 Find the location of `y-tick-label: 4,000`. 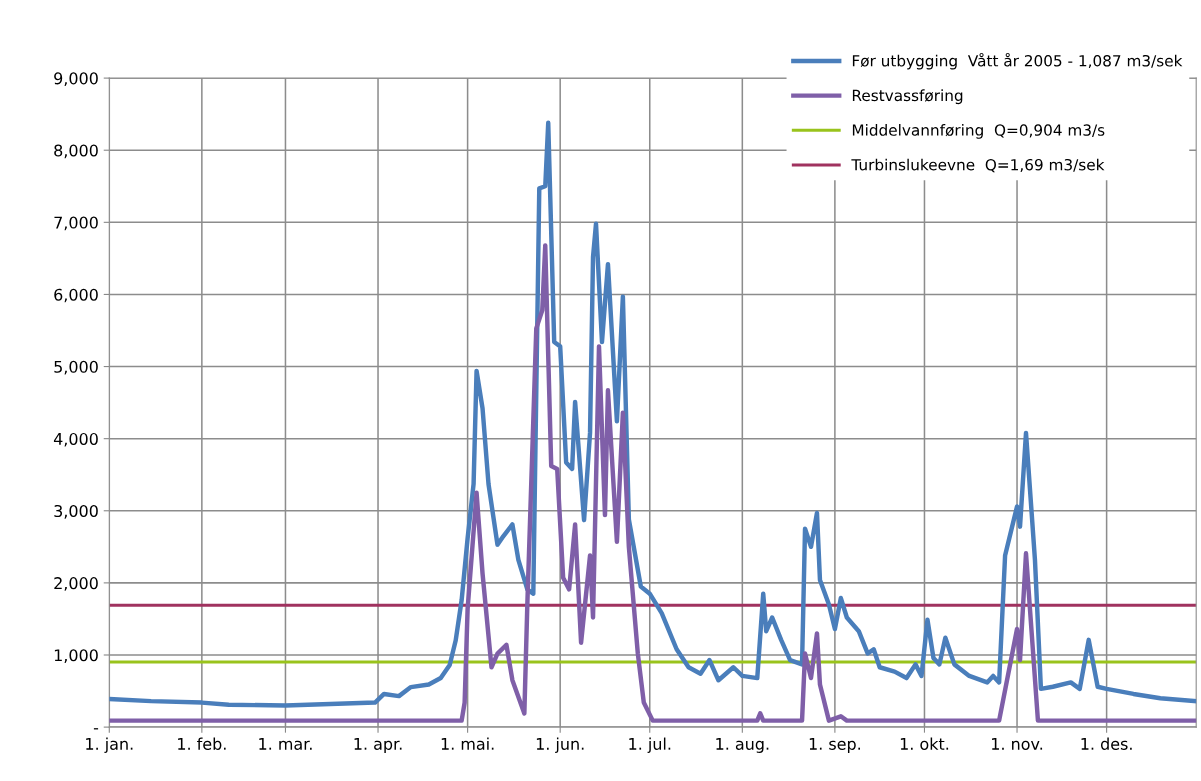

y-tick-label: 4,000 is located at coordinates (75, 439).